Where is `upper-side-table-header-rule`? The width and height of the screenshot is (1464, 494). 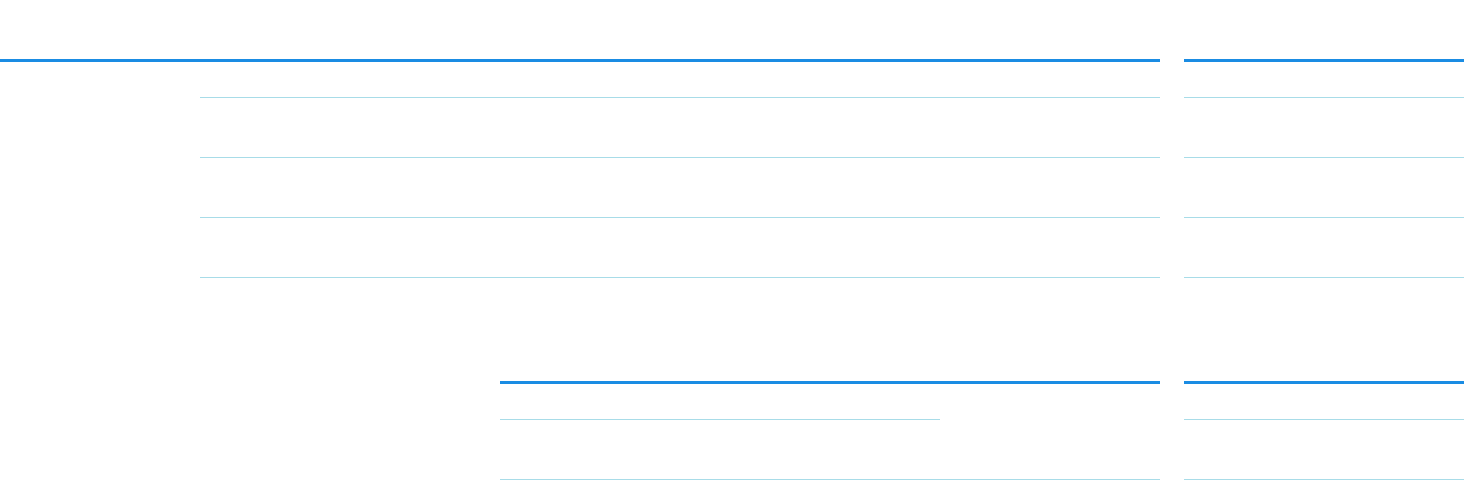 upper-side-table-header-rule is located at coordinates (1324, 60).